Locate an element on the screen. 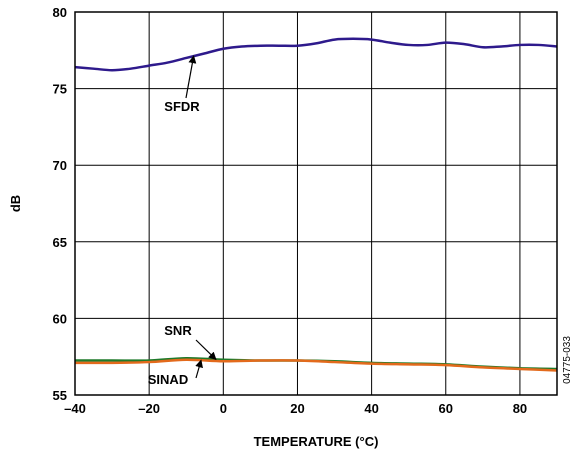 The image size is (575, 458). y-tick-label: 70 is located at coordinates (60, 165).